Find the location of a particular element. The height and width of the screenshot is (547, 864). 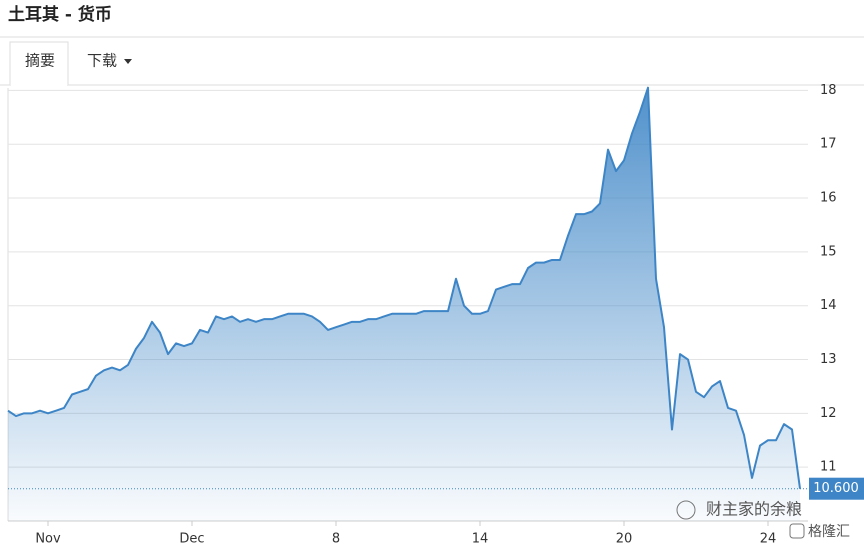

y-tick-label: 17 is located at coordinates (828, 144).